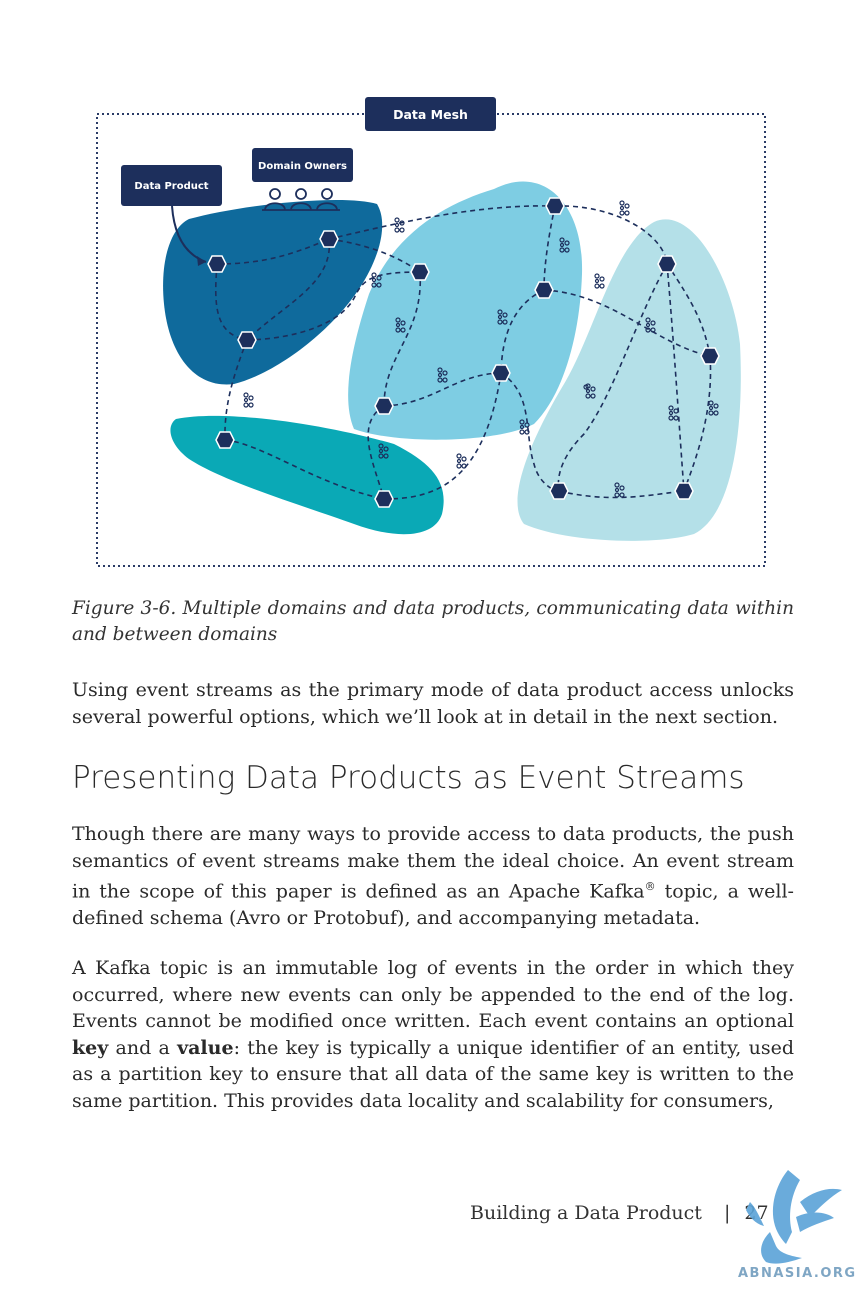  Describe the element at coordinates (273, 292) in the screenshot. I see `domain-blob-dark` at that location.